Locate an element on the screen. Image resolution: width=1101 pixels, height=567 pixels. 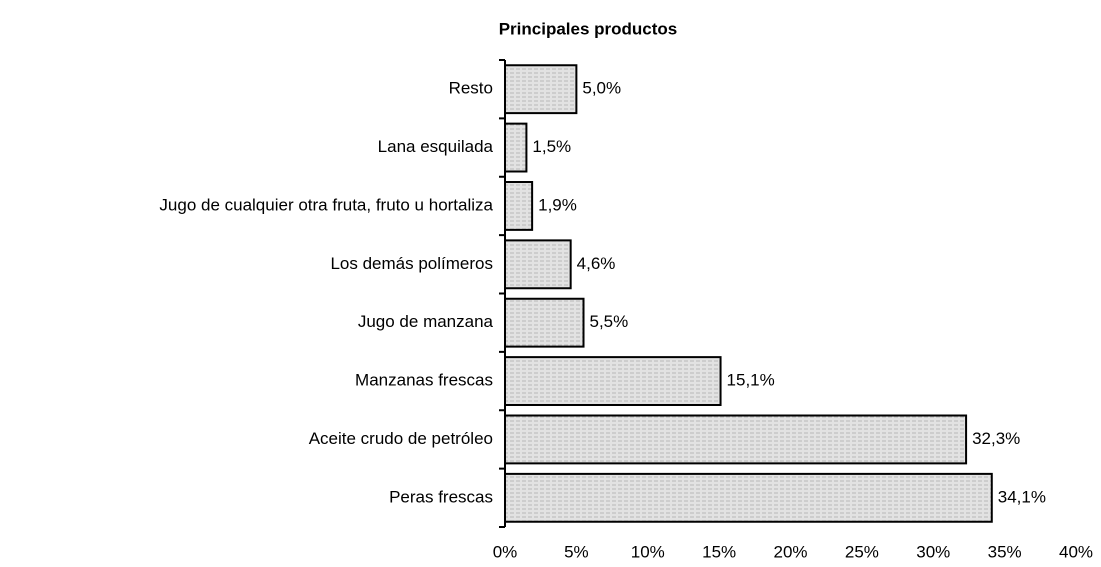
y-tick-label: Los demás polímeros is located at coordinates (411, 263).